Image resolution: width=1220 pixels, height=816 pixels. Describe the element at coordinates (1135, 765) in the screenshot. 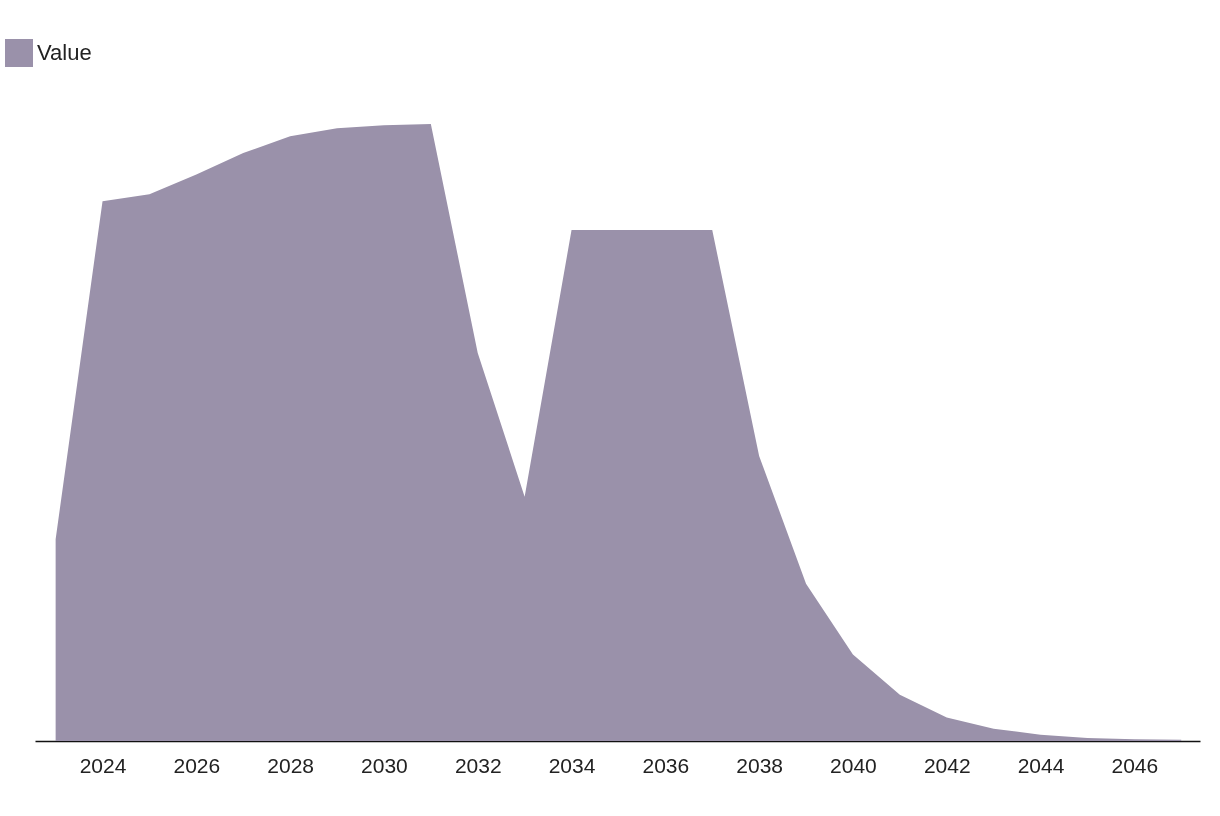

I see `x-tick-label: 2046` at that location.